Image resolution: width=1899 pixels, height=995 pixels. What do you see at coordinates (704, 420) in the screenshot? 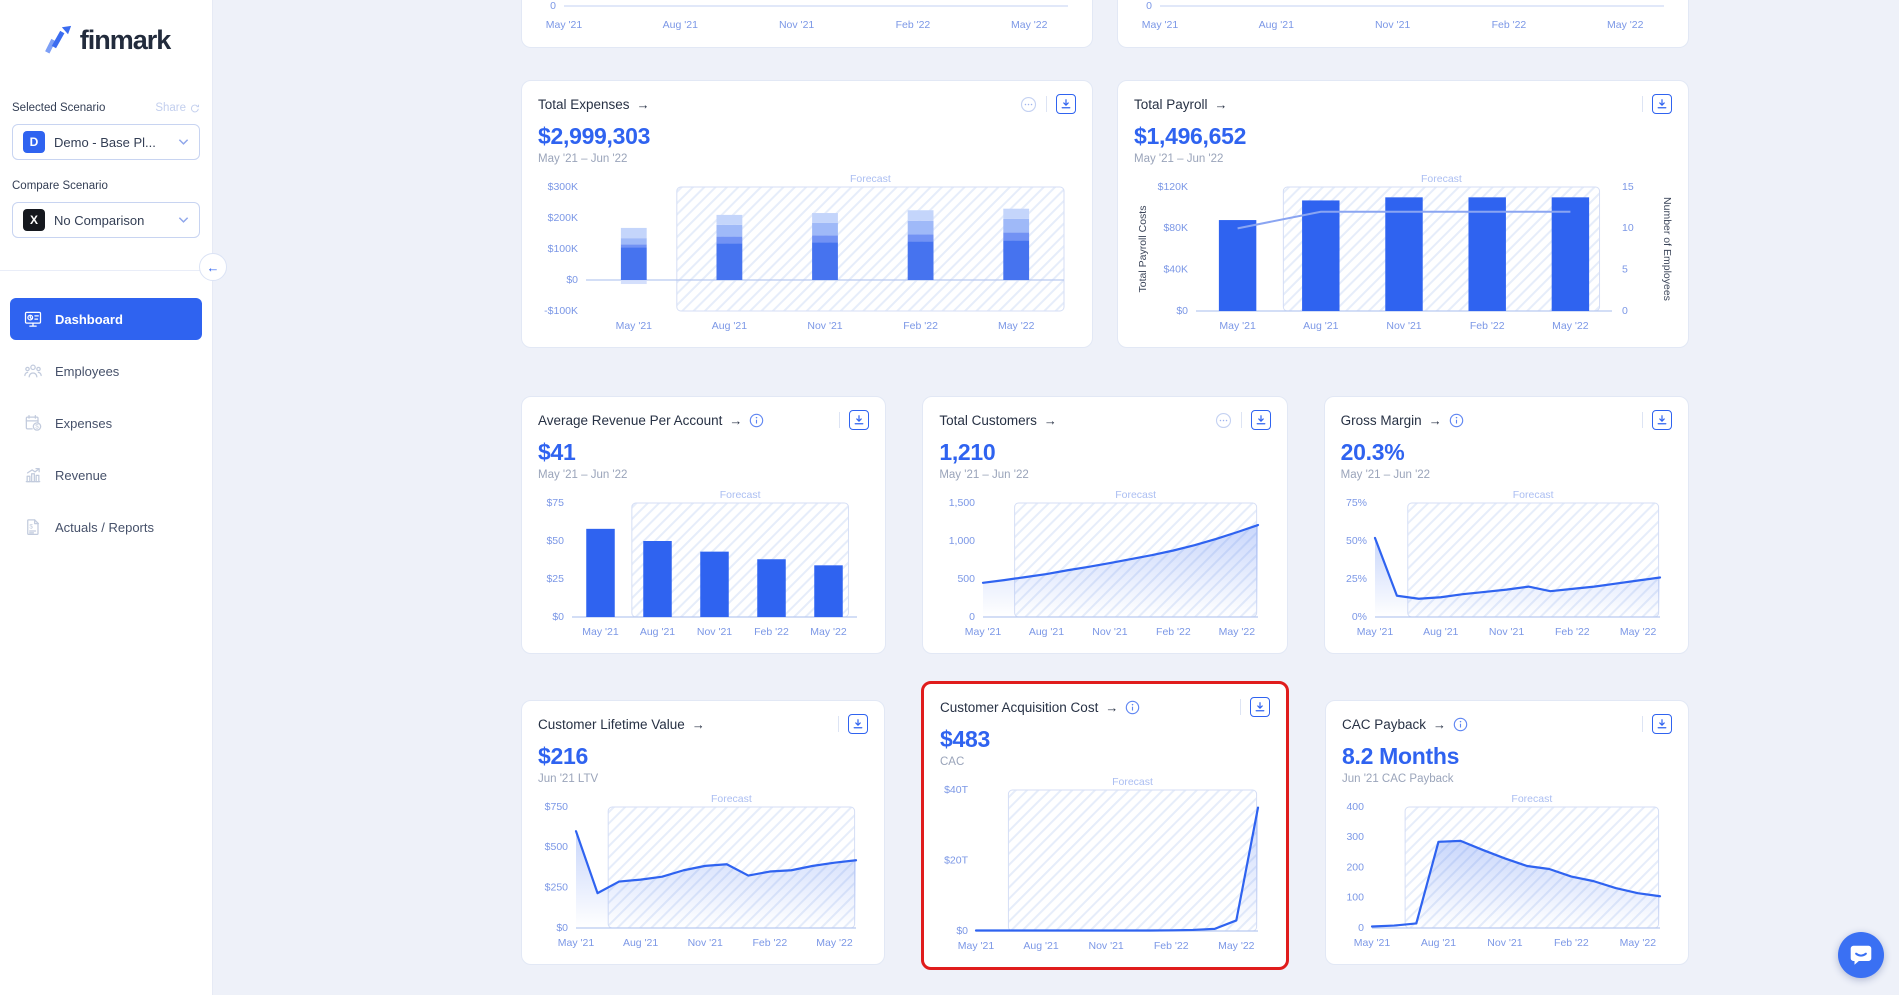
I see `card-header: Average Revenue Per Account →` at bounding box center [704, 420].